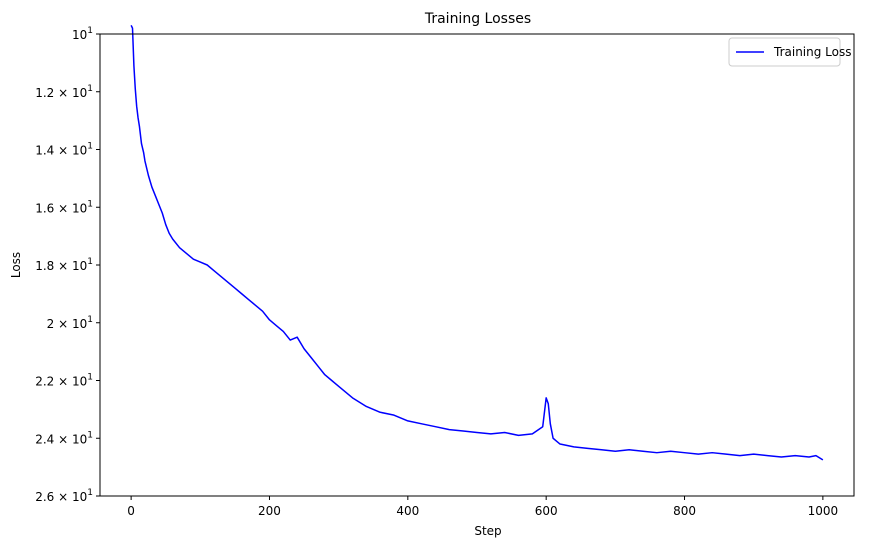 The height and width of the screenshot is (547, 886). I want to click on x-axis-title: Step, so click(487, 531).